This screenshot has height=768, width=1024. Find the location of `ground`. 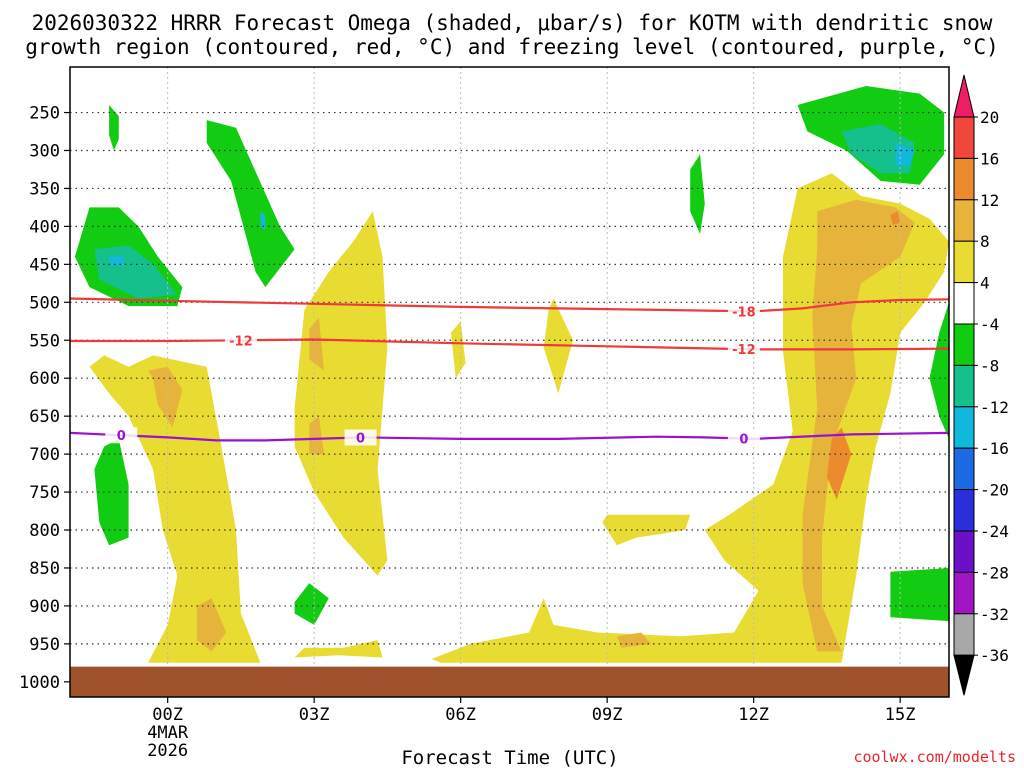

ground is located at coordinates (509, 681).